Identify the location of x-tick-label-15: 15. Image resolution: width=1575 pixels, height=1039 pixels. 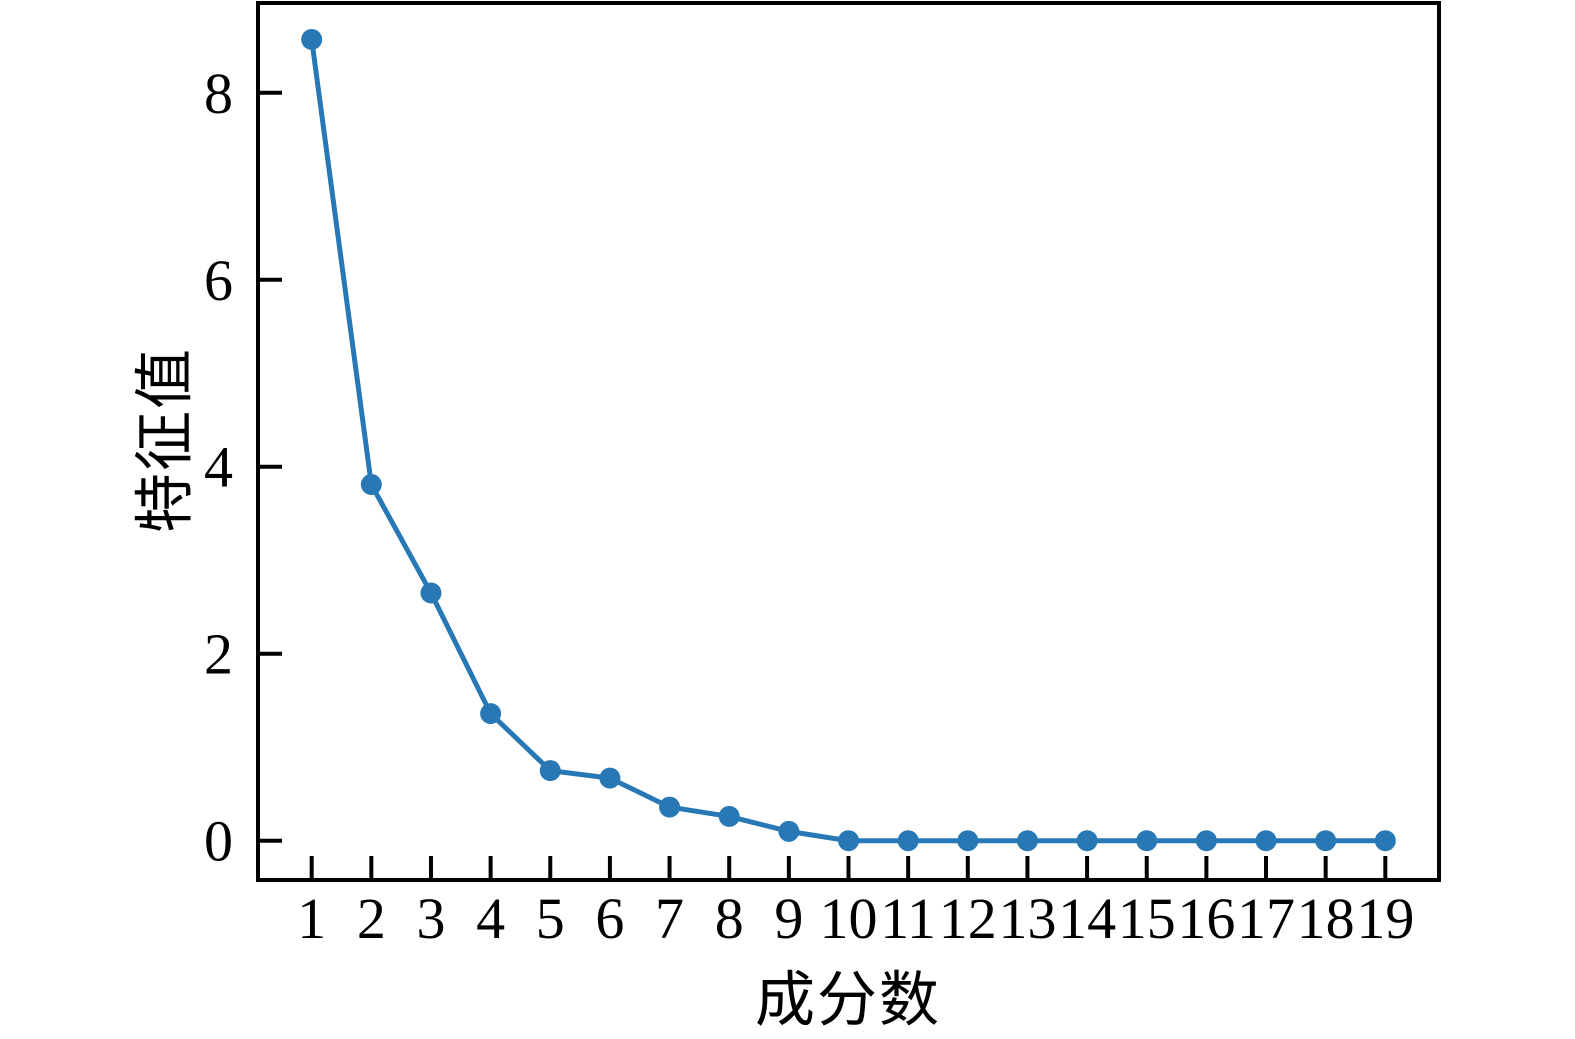
(1147, 918).